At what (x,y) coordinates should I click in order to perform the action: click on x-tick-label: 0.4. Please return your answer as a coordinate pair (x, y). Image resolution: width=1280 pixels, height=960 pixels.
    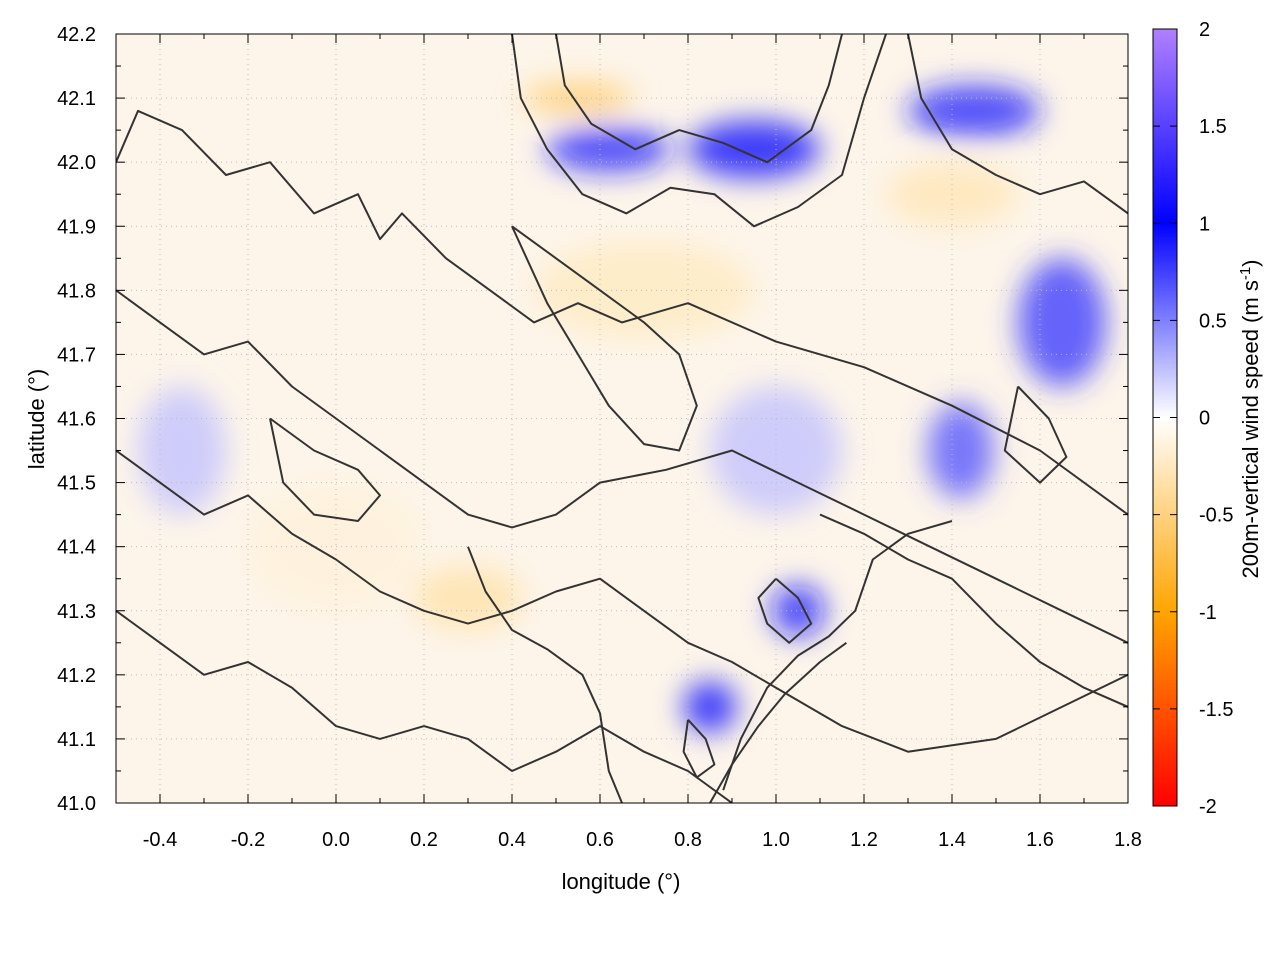
    Looking at the image, I should click on (512, 840).